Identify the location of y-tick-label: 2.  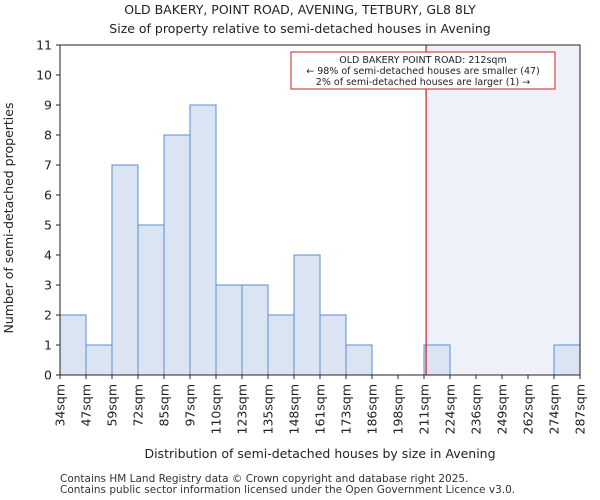
(48, 315).